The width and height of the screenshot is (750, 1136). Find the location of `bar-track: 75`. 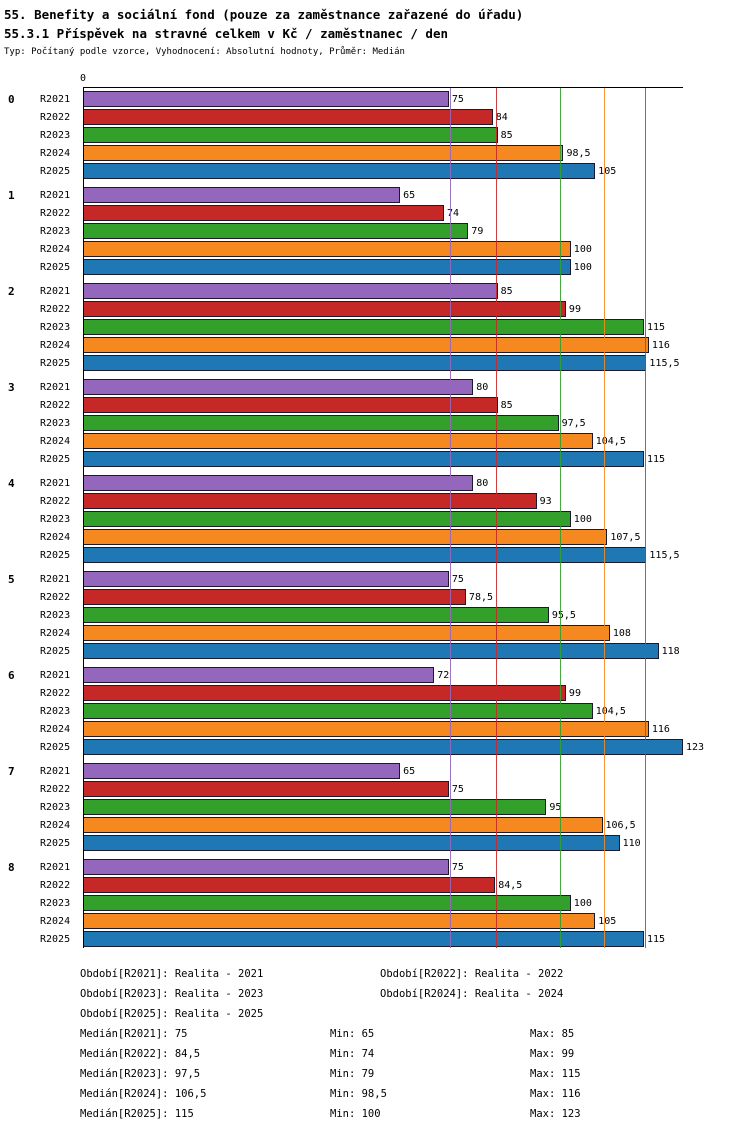

bar-track: 75 is located at coordinates (416, 789).